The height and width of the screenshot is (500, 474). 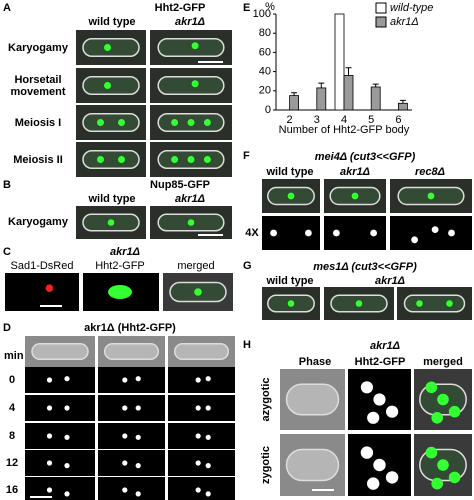 What do you see at coordinates (411, 8) in the screenshot?
I see `legend-label: wild-type` at bounding box center [411, 8].